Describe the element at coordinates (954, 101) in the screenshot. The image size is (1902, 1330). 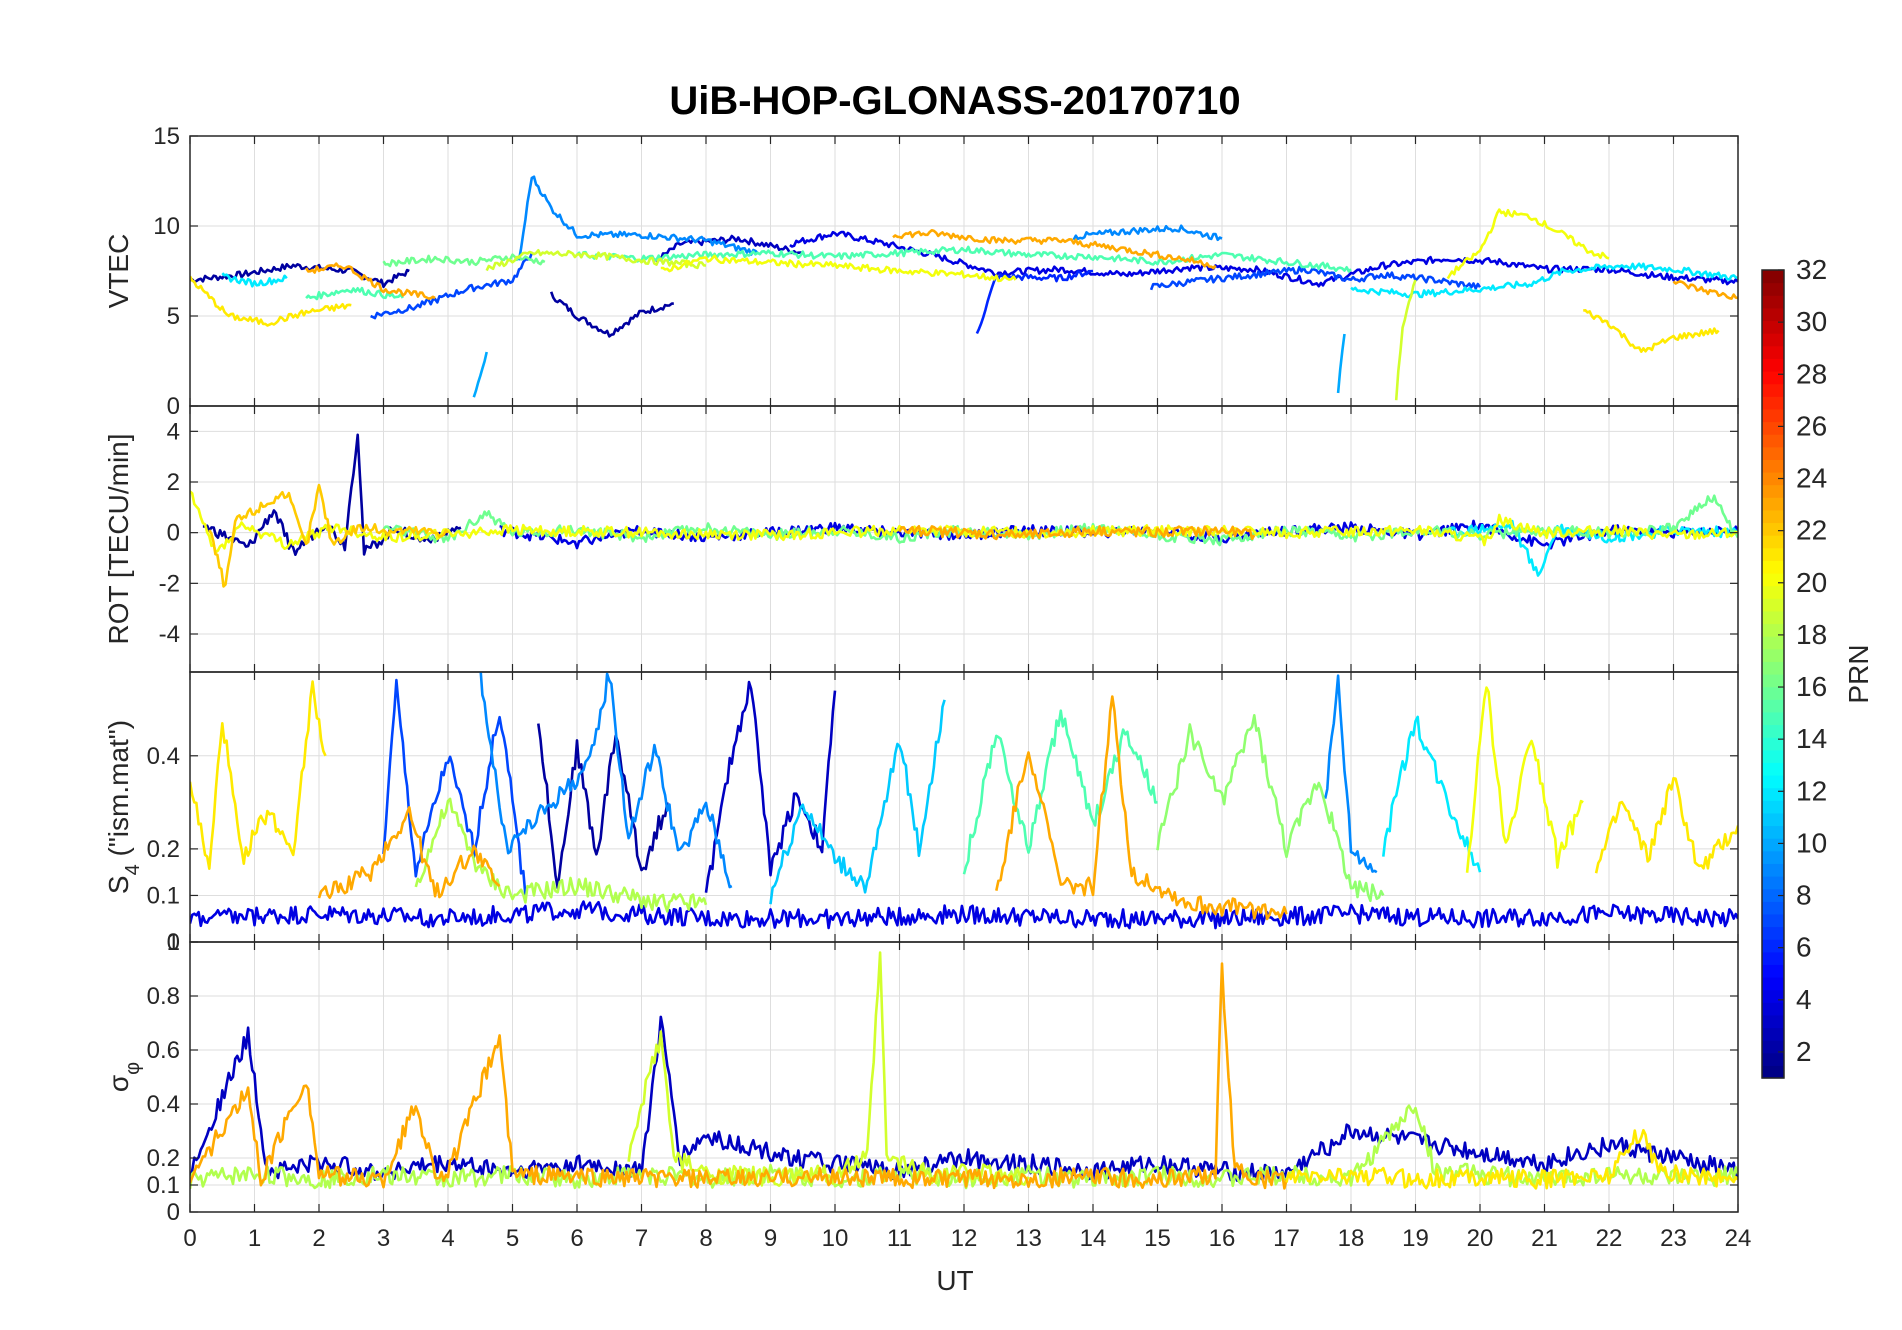
I see `chart-title: UiB-HOP-GLONASS-20170710` at that location.